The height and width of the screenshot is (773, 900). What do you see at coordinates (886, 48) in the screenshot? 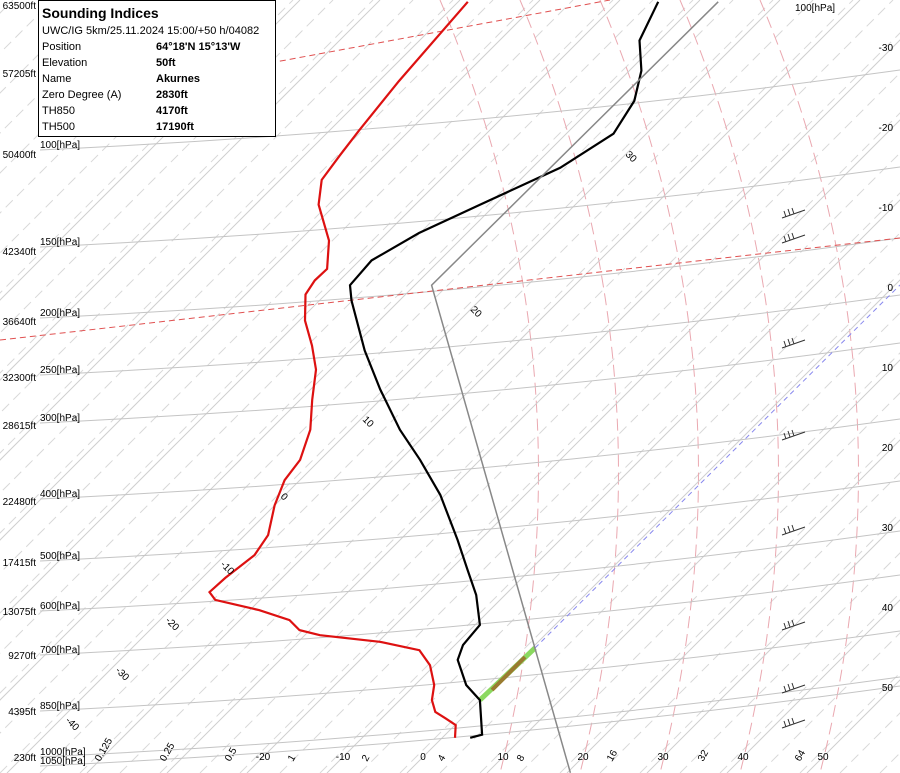
I see `isotherm-label-right: -30` at bounding box center [886, 48].